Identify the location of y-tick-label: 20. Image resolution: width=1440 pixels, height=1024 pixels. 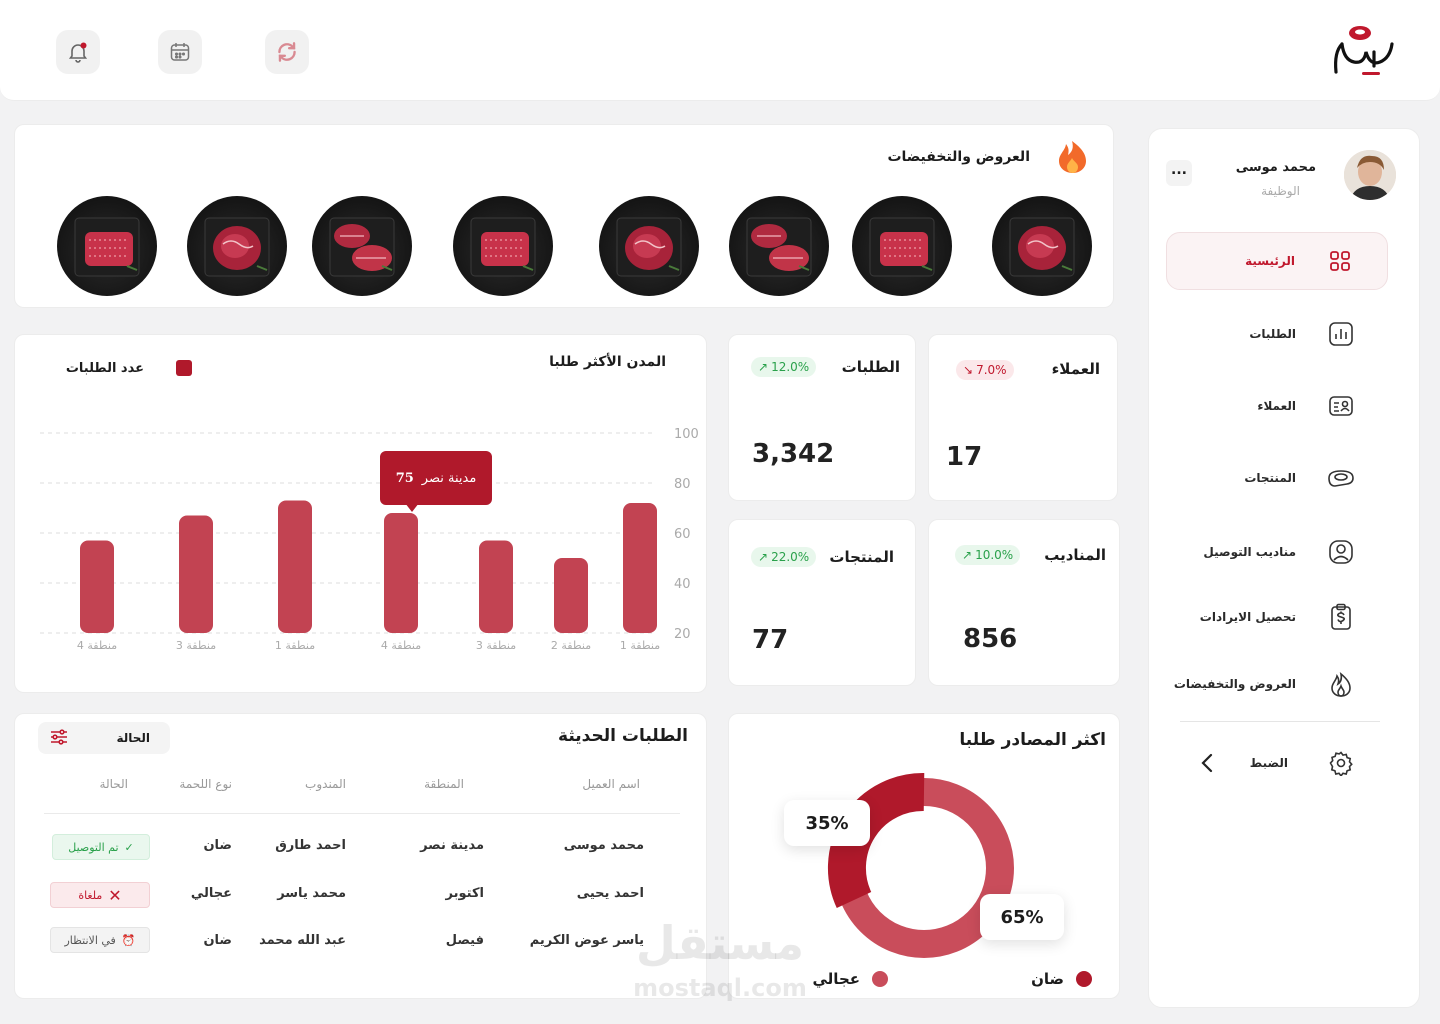
(682, 634).